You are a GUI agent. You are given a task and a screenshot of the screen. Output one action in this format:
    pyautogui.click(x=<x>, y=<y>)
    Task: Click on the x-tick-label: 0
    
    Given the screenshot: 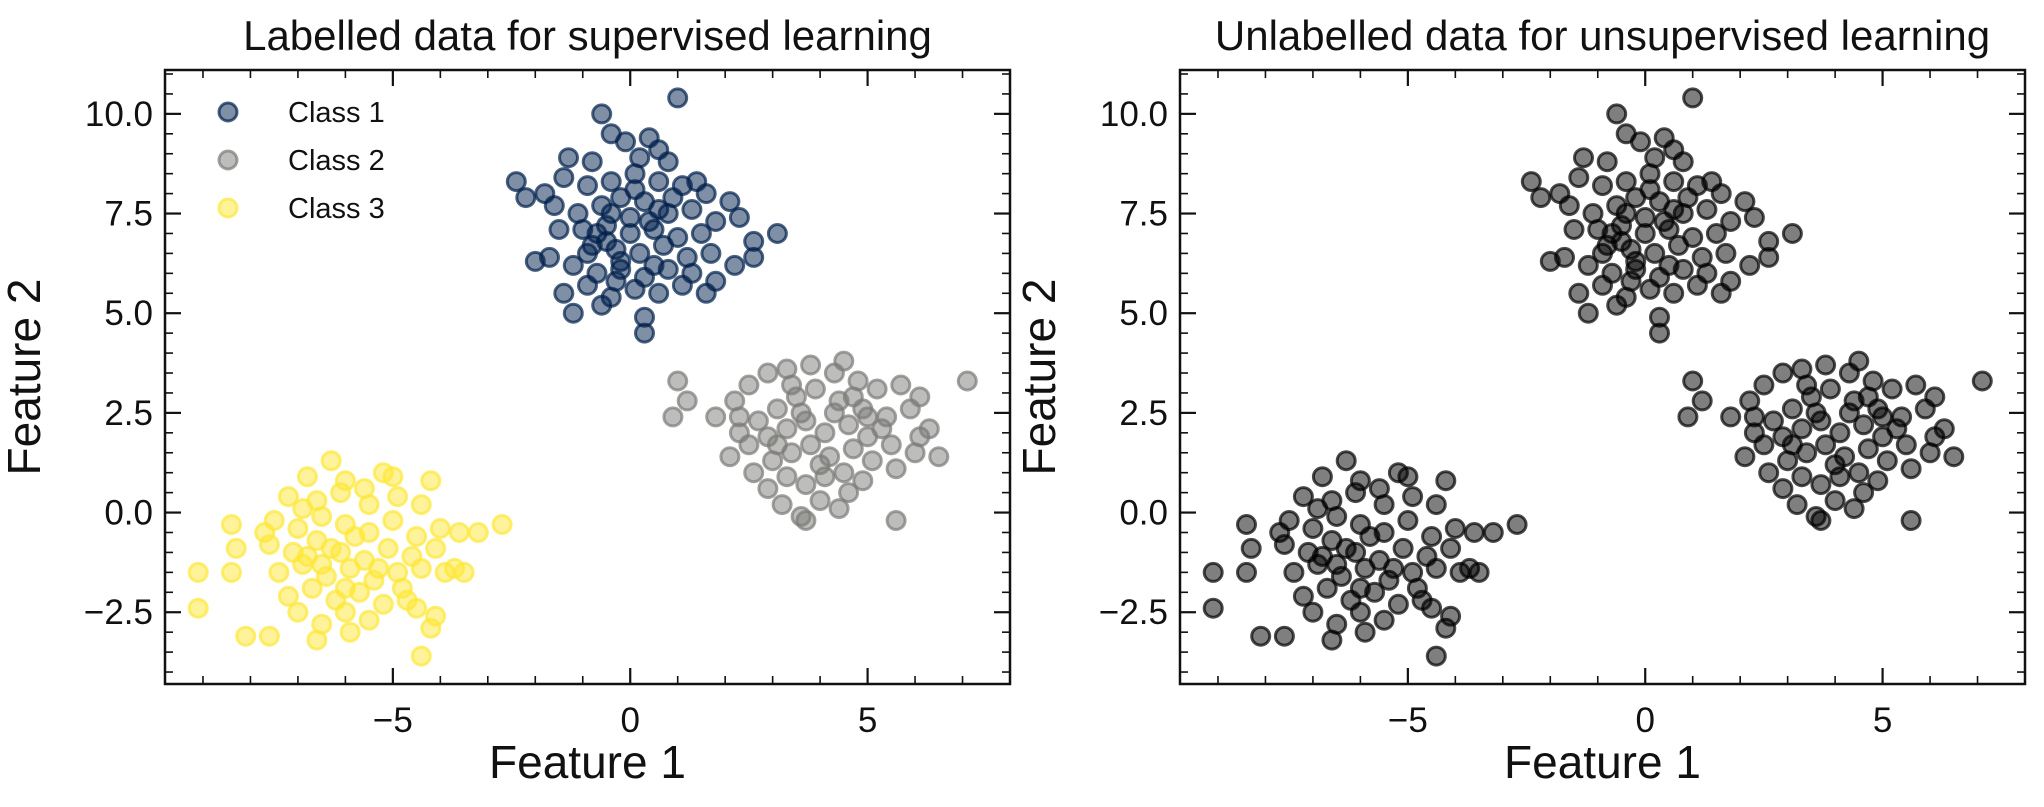 What is the action you would take?
    pyautogui.click(x=629, y=720)
    